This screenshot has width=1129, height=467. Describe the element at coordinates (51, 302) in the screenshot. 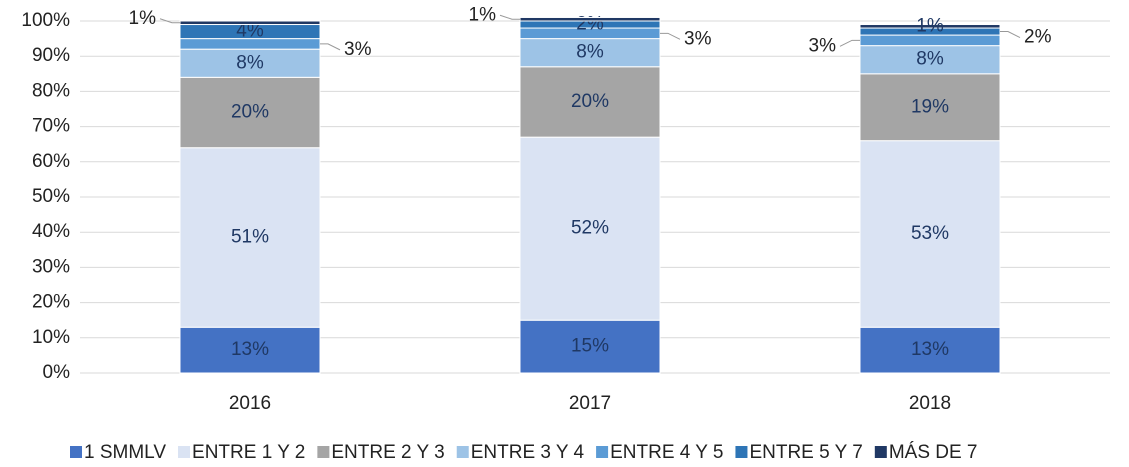

I see `y-tick-label: 20%` at that location.